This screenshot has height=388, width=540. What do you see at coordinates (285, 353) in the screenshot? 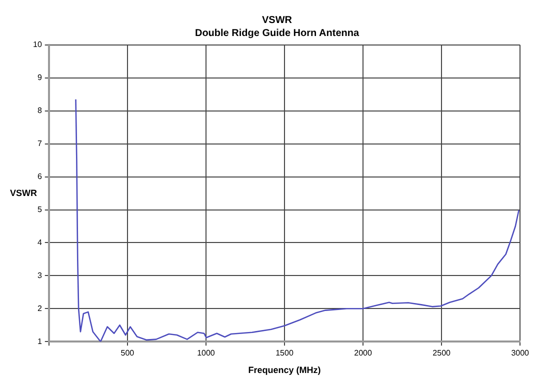
I see `x-tick-label: 1500` at bounding box center [285, 353].